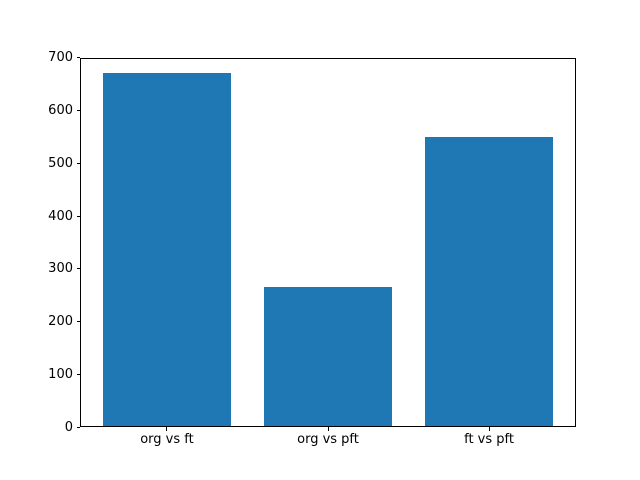 The image size is (640, 480). Describe the element at coordinates (328, 440) in the screenshot. I see `x-tick-label: org vs pft` at that location.